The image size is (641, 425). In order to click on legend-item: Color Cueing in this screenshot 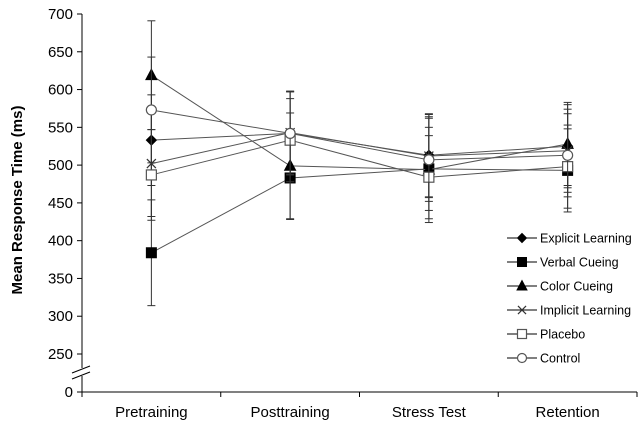, I will do `click(560, 286)`.